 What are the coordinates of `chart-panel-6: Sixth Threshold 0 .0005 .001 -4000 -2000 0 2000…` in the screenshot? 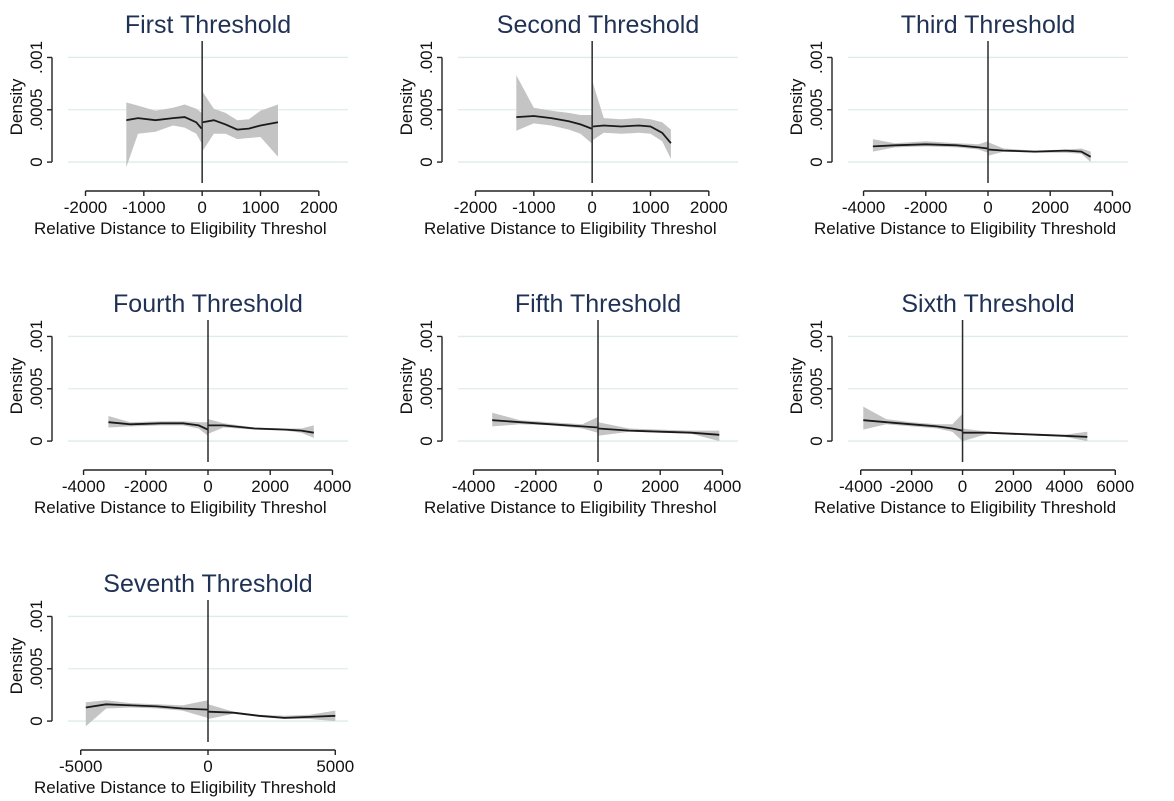 It's located at (960, 403).